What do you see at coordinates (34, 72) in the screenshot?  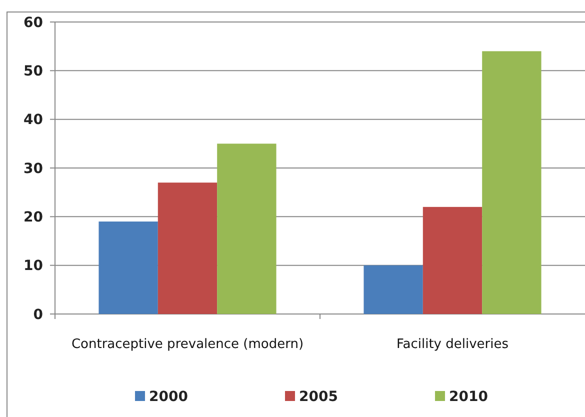 I see `y-tick-label: 50` at bounding box center [34, 72].